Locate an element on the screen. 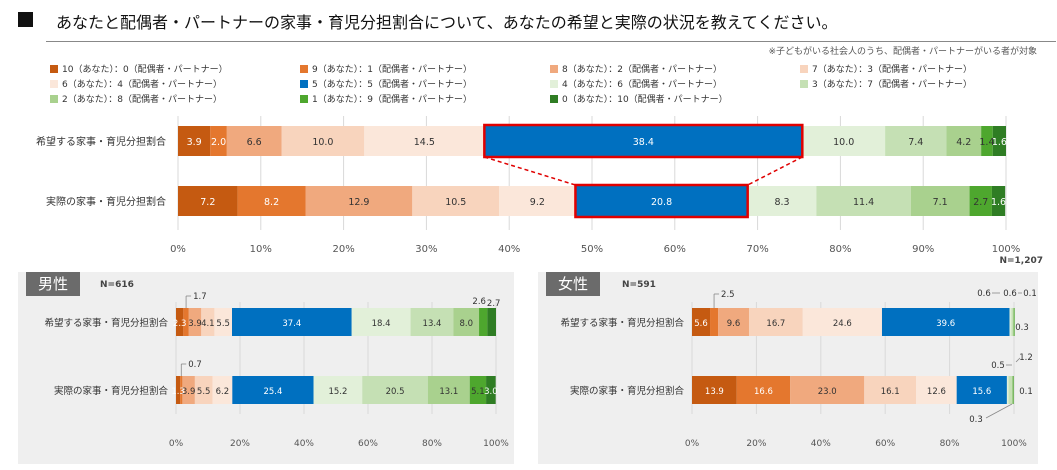 The width and height of the screenshot is (1057, 470). x-tick-label: 60% is located at coordinates (675, 249).